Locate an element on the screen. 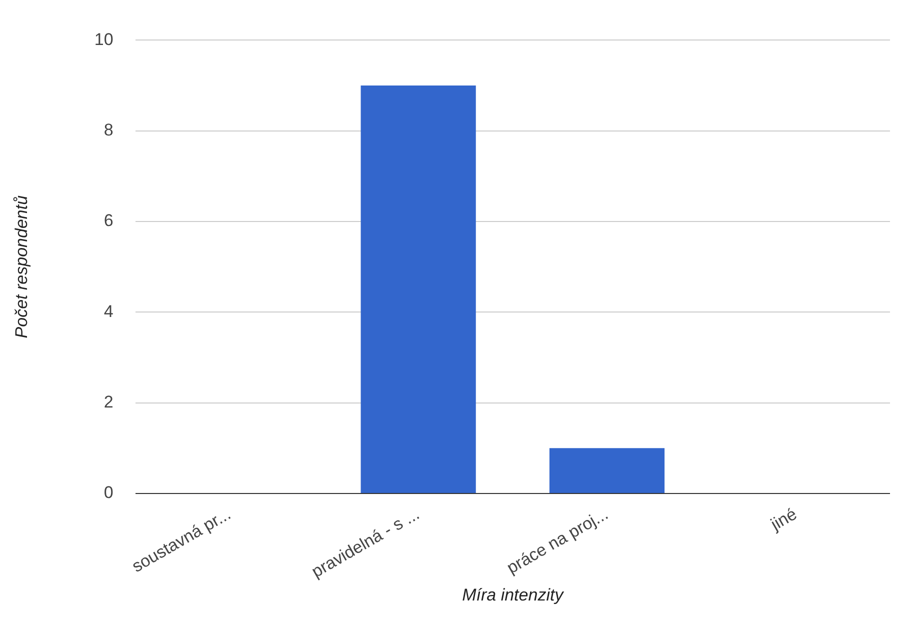 Image resolution: width=898 pixels, height=618 pixels. x-axis-title: Míra intenzity is located at coordinates (513, 595).